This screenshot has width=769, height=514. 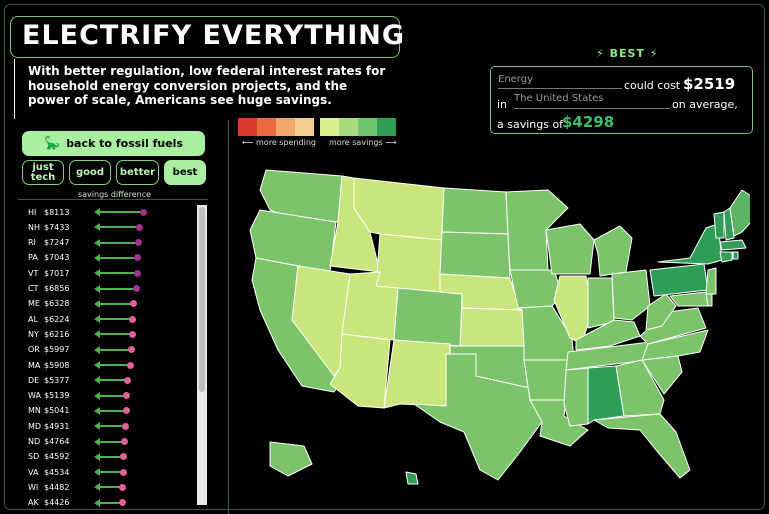 I want to click on list-scrollbar-thumb, so click(x=202, y=299).